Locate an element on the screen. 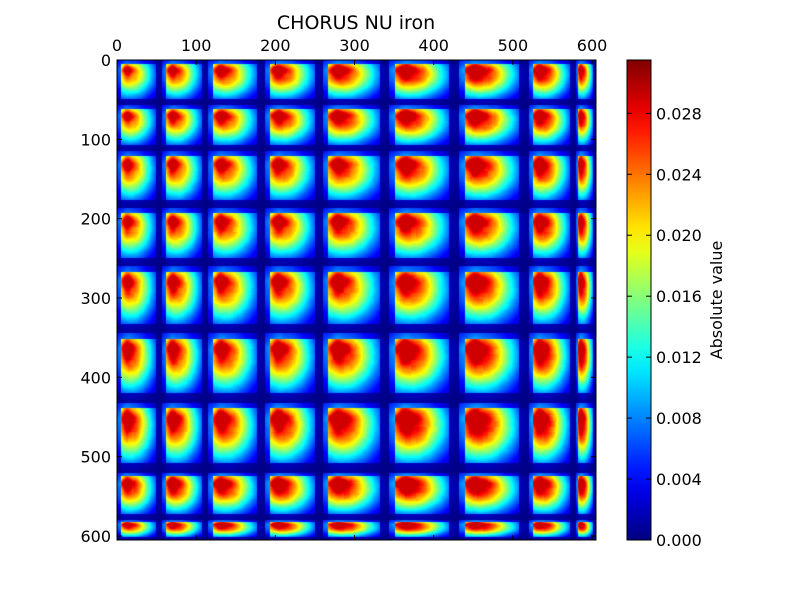 The width and height of the screenshot is (800, 600). x-tick-label: 0 is located at coordinates (117, 45).